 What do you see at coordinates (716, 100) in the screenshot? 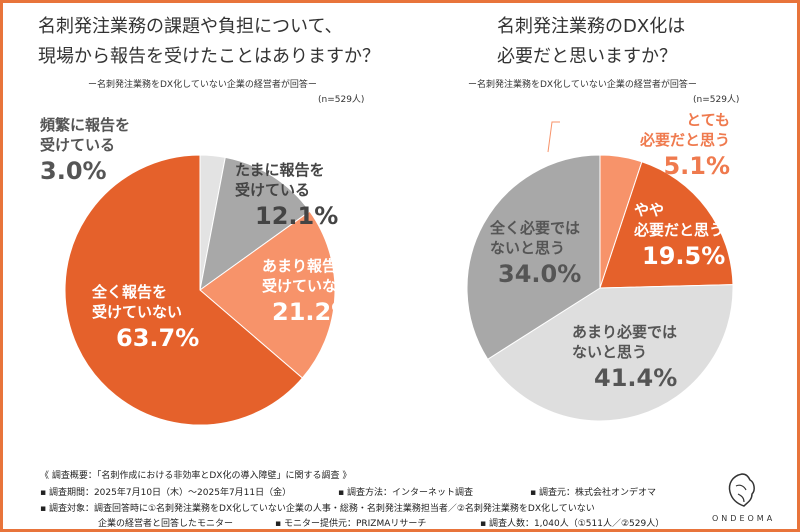
I see `right-chart-n: (n=529人)` at bounding box center [716, 100].